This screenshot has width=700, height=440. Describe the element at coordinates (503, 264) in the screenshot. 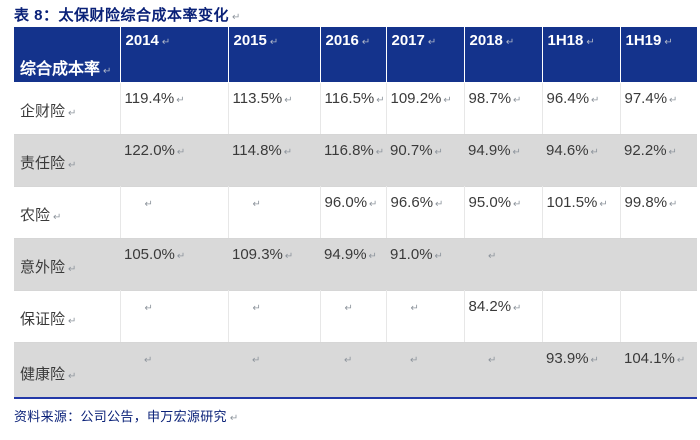

I see `value-cell-2018: ↵` at that location.